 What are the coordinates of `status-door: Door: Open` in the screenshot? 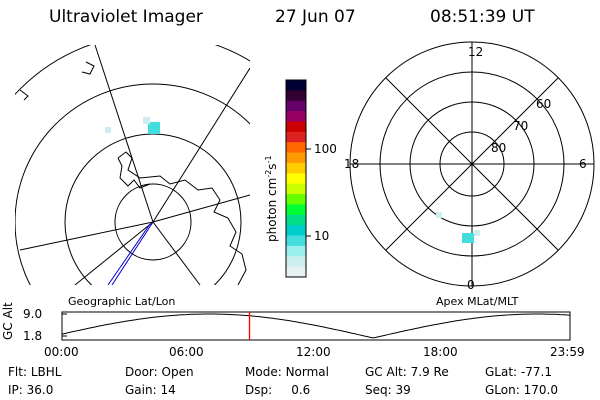 It's located at (159, 372).